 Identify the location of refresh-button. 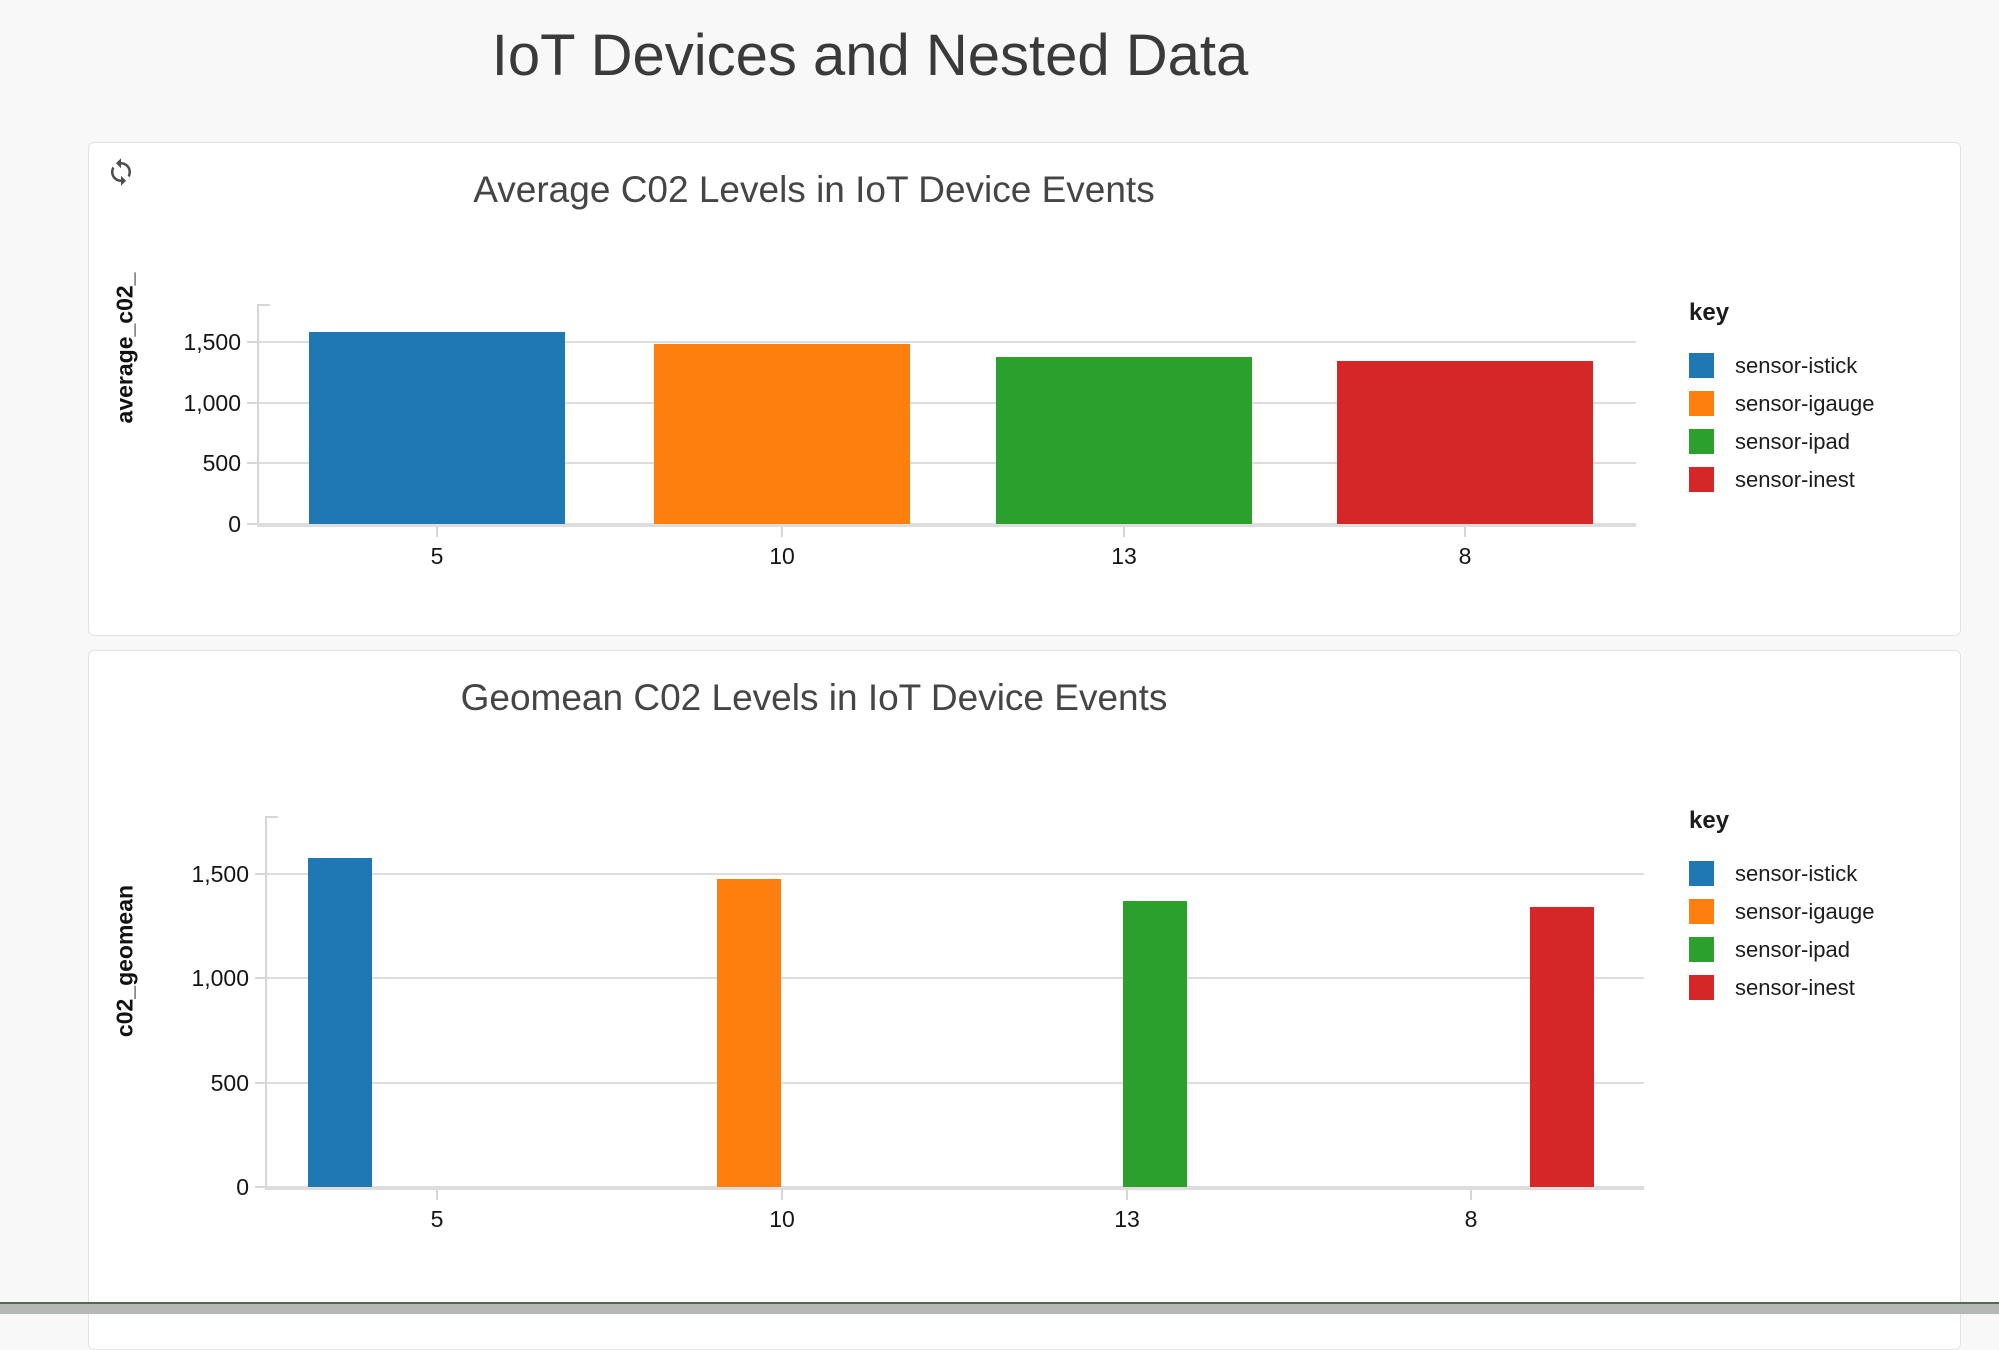
(121, 173).